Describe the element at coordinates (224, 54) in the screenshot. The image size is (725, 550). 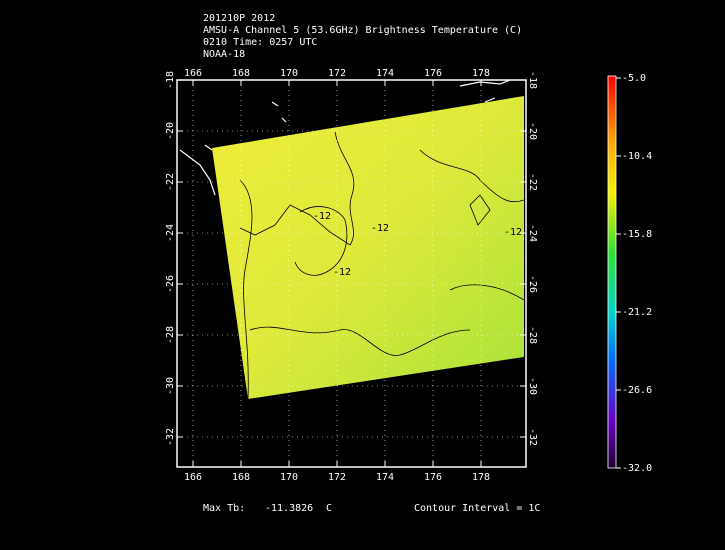
I see `header-line: NOAA-18` at that location.